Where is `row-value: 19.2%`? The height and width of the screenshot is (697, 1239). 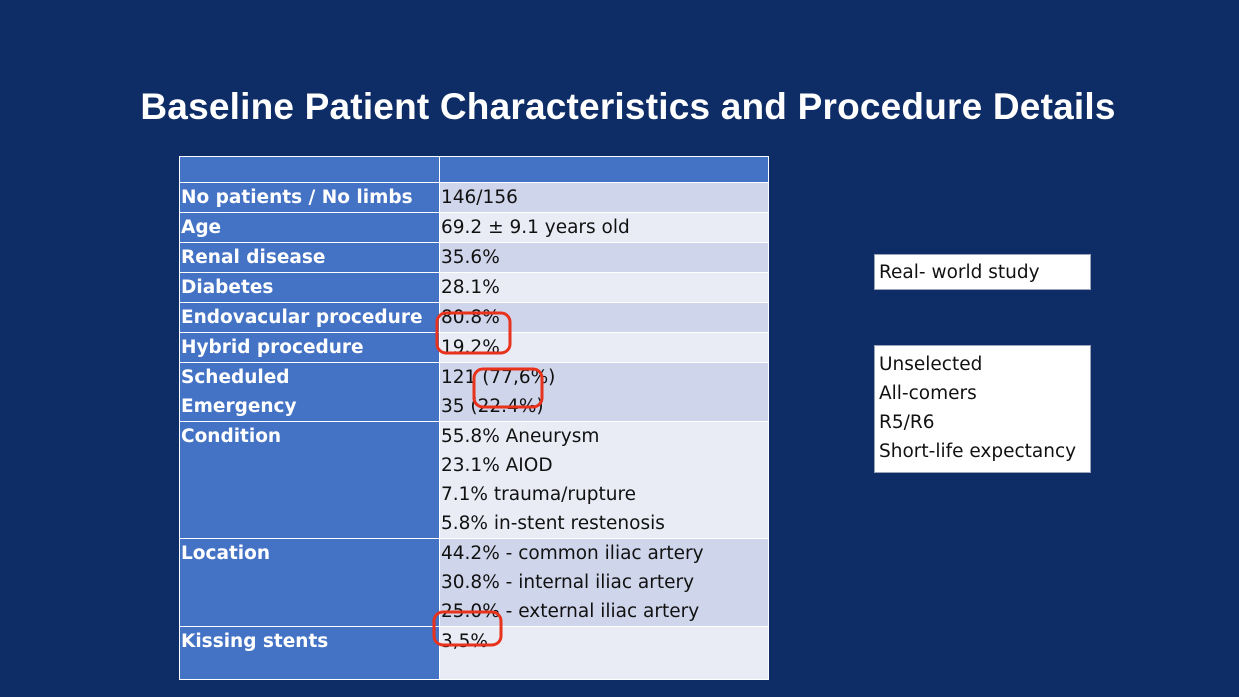
row-value: 19.2% is located at coordinates (604, 347).